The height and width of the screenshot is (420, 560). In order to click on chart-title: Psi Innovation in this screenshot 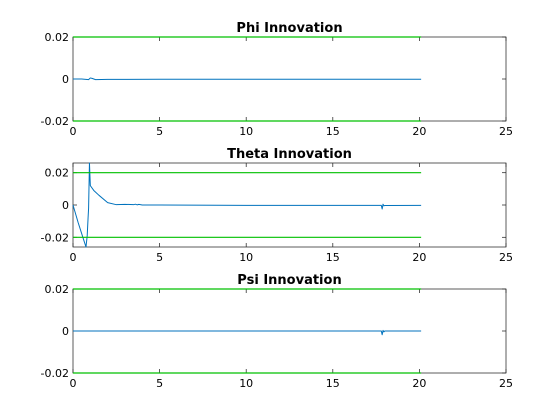, I will do `click(289, 280)`.